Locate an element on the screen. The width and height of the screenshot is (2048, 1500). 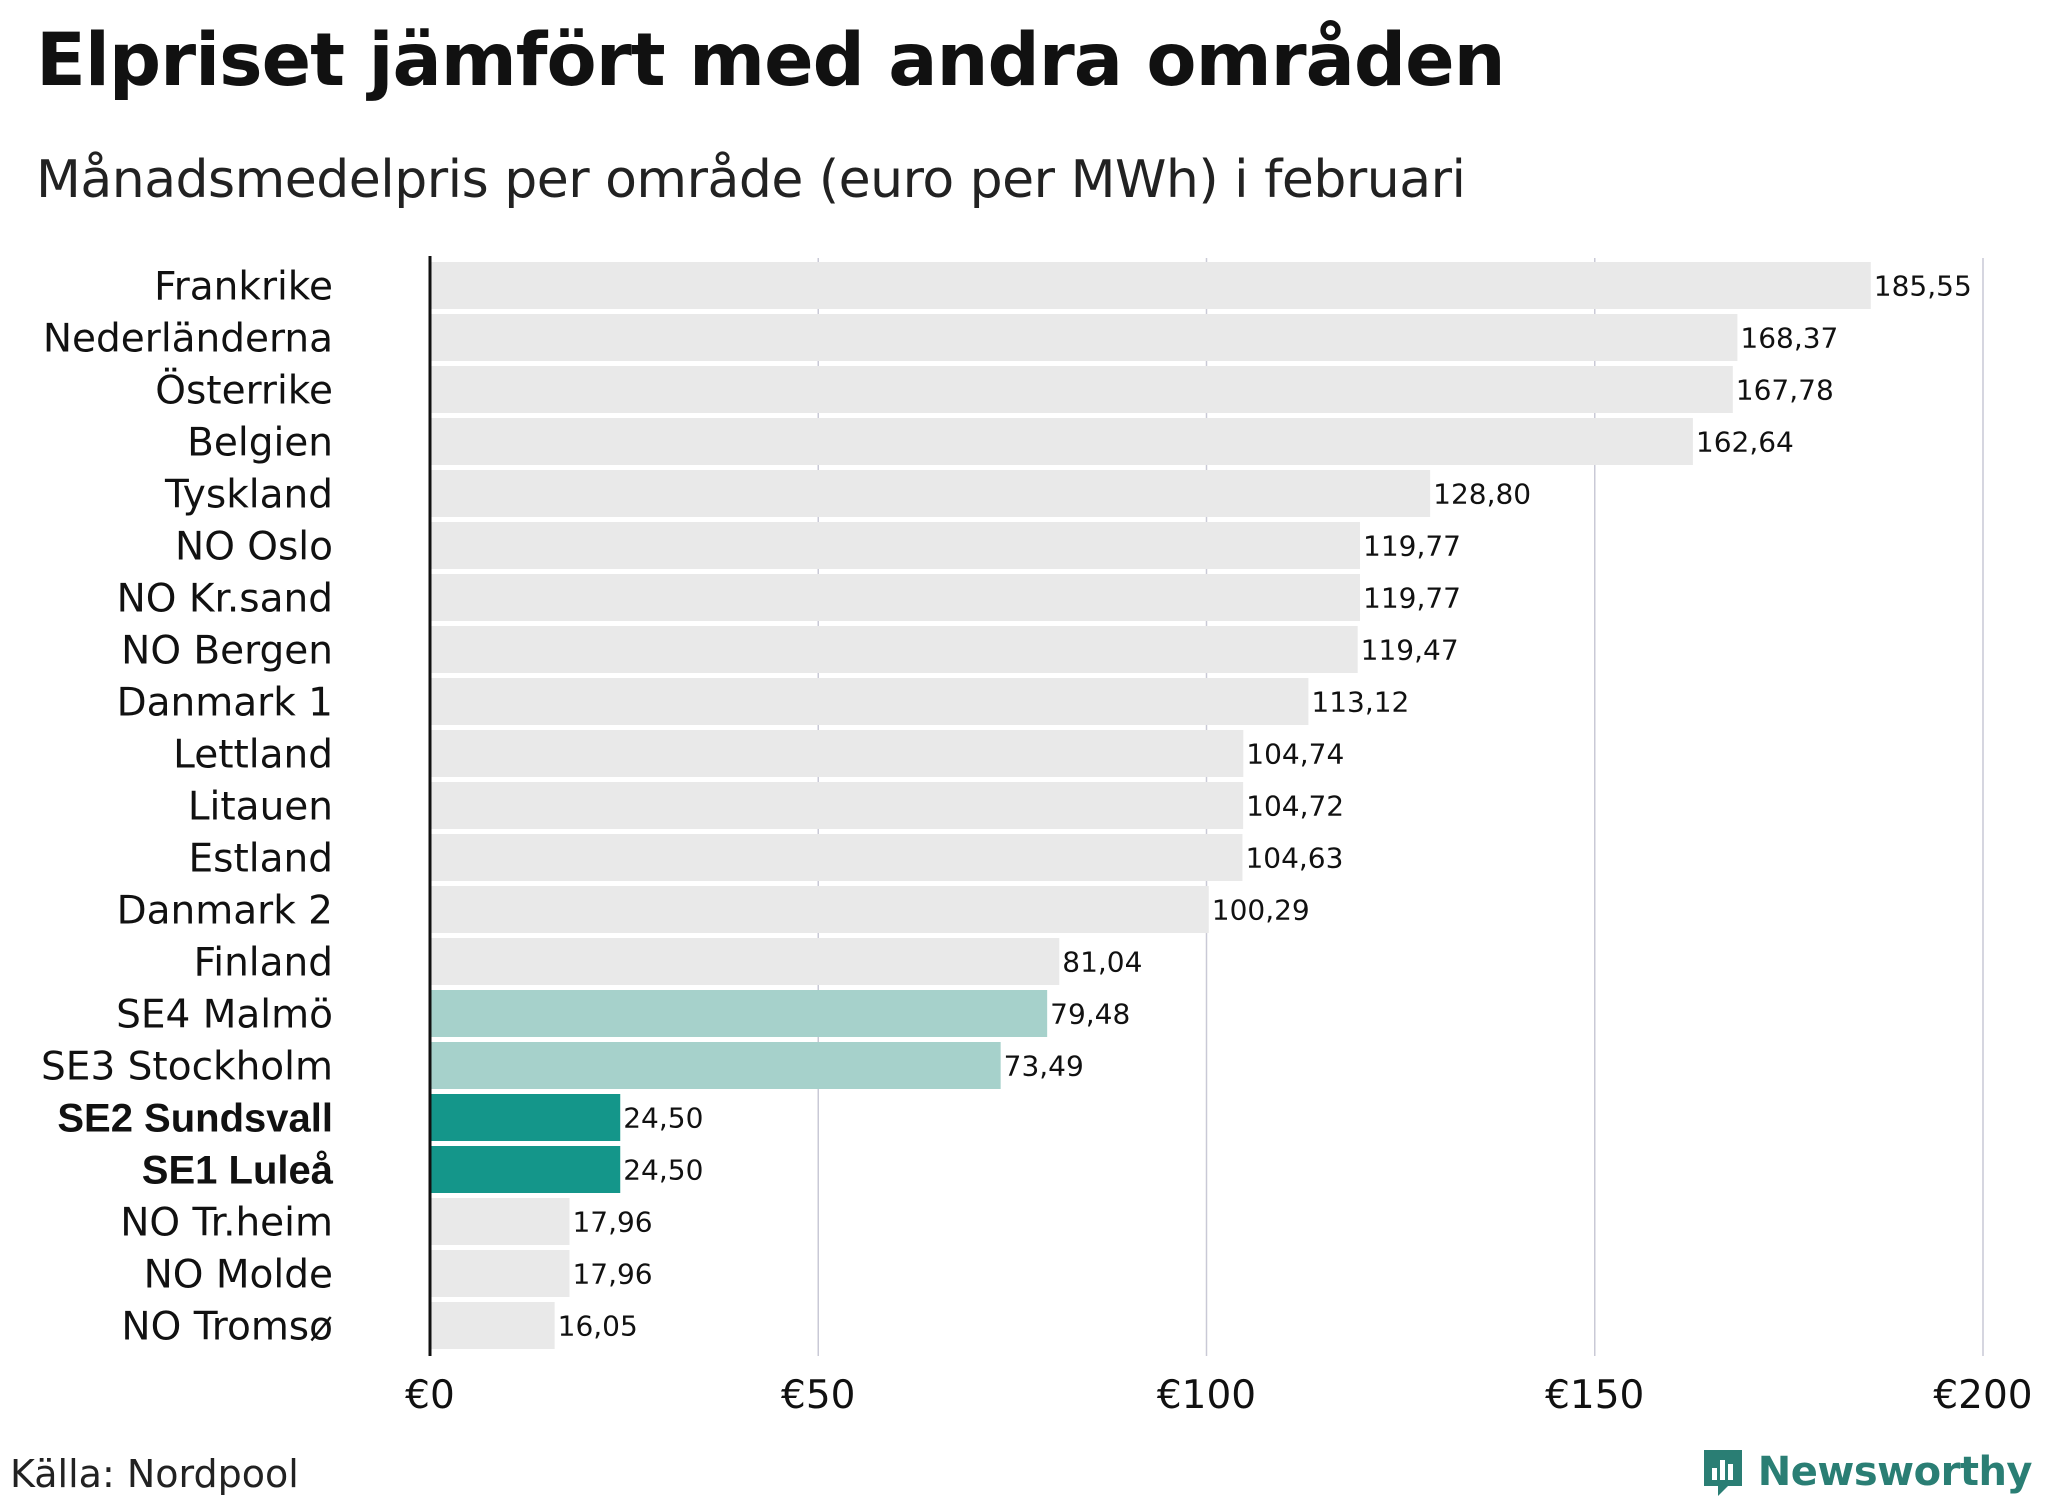
category-label: NO Tromsø is located at coordinates (227, 1327).